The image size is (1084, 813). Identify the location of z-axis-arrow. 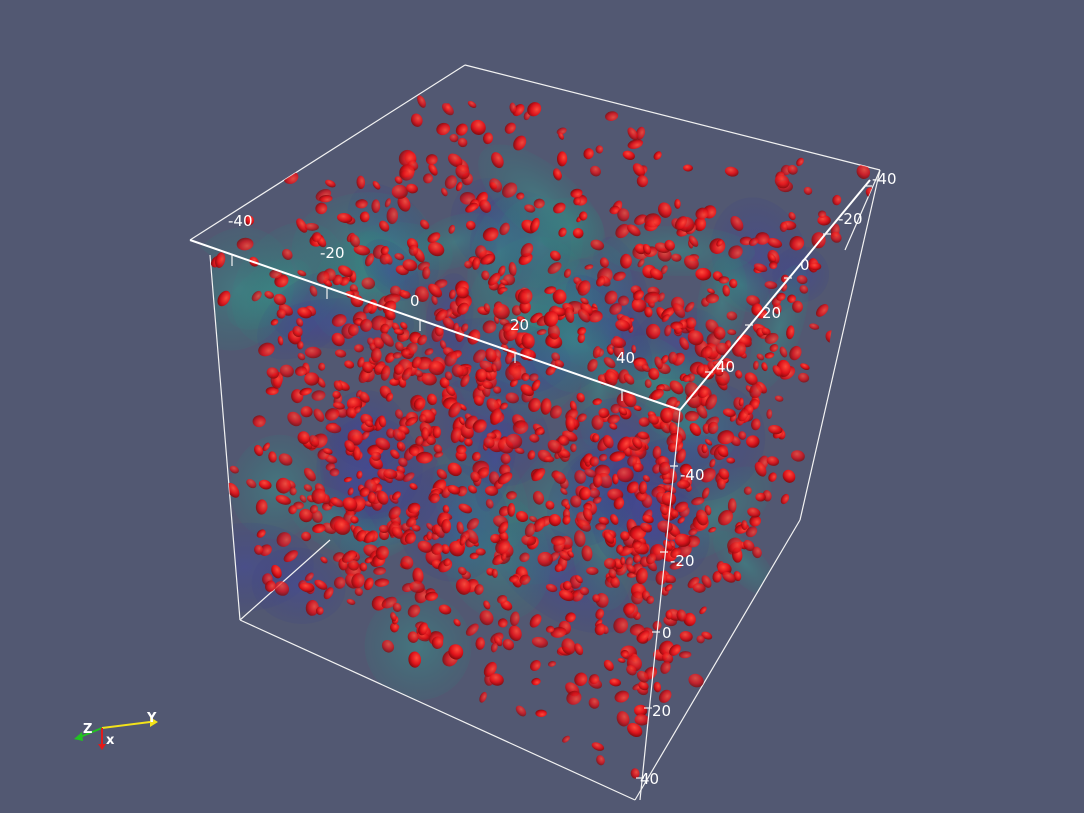
(91, 732).